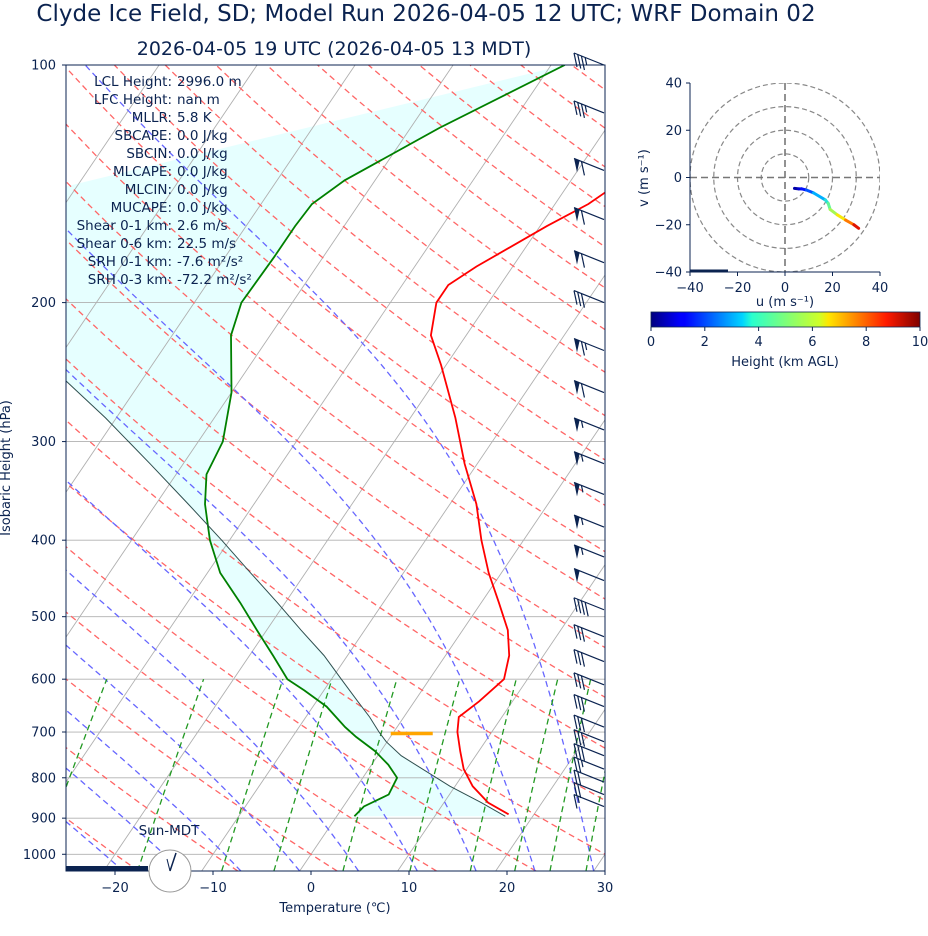 This screenshot has width=928, height=936. What do you see at coordinates (673, 84) in the screenshot?
I see `hodograph-y-tick-label: 40` at bounding box center [673, 84].